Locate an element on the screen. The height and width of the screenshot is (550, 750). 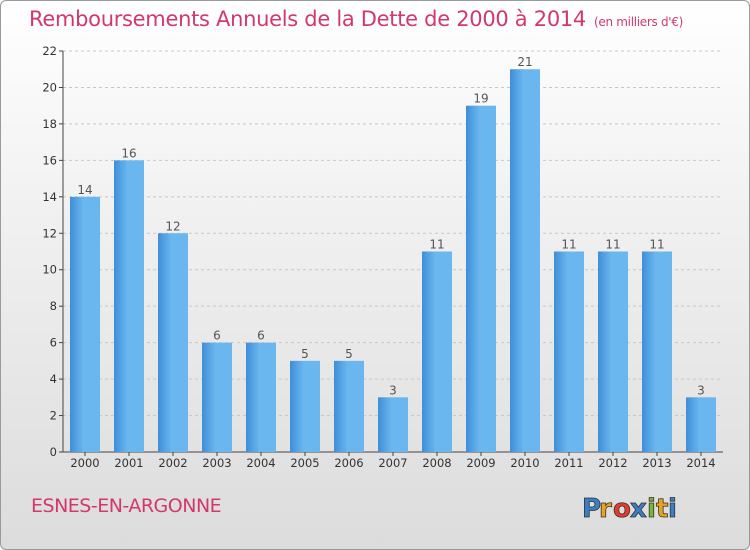
x-tick-label: 2006 is located at coordinates (348, 463).